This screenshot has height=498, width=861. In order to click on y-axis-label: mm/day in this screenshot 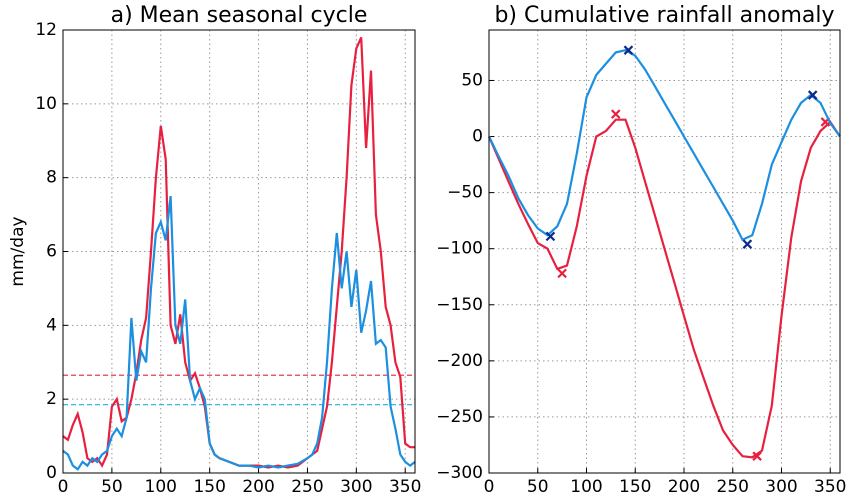, I will do `click(18, 251)`.